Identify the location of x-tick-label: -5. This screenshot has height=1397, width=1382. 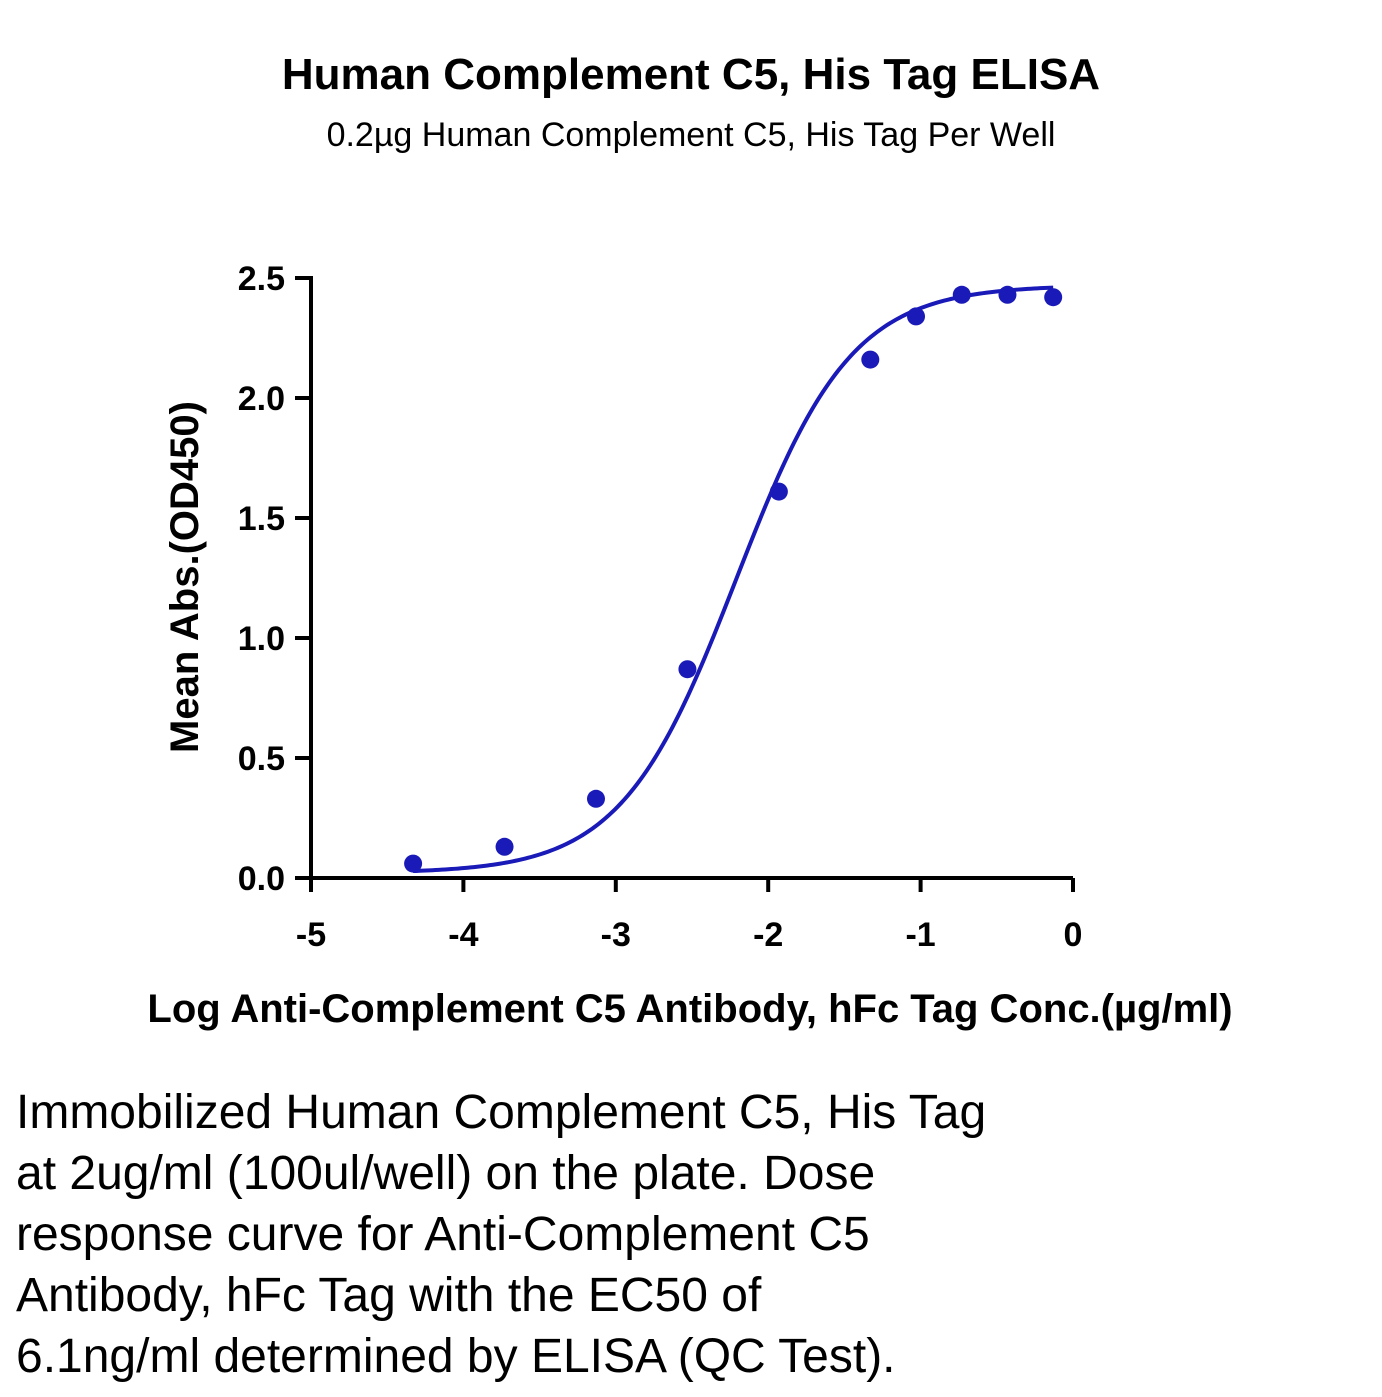
(311, 935).